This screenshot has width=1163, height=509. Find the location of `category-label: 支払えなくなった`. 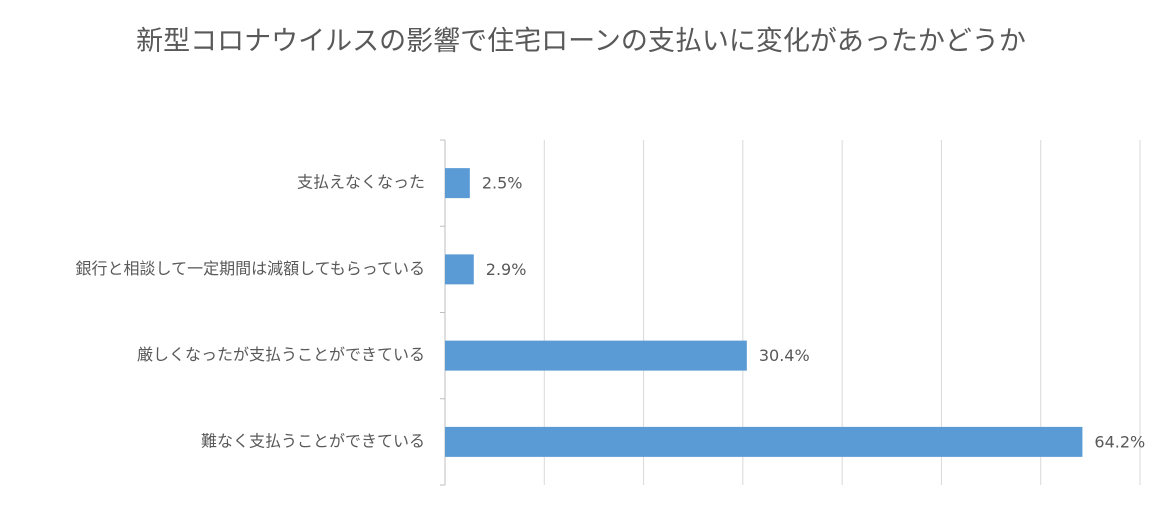

category-label: 支払えなくなった is located at coordinates (361, 182).